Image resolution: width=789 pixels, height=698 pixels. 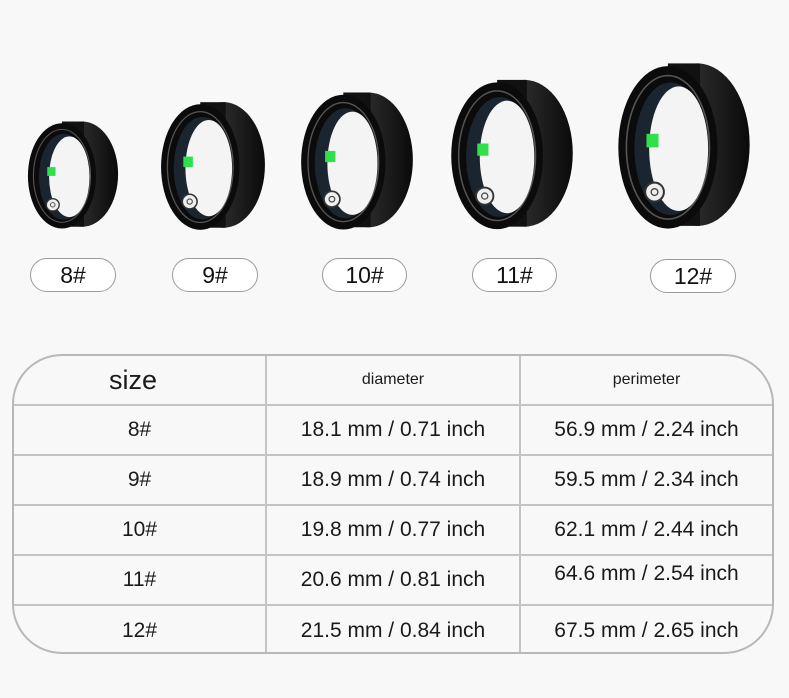 What do you see at coordinates (646, 429) in the screenshot?
I see `cell-perimeter: 56.9 mm / 2.24 inch` at bounding box center [646, 429].